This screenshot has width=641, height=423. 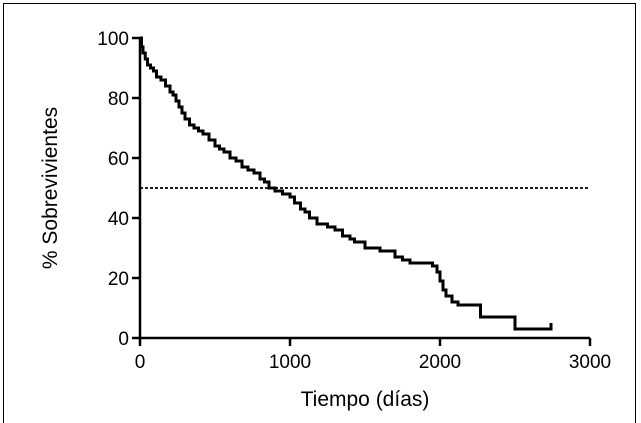 What do you see at coordinates (123, 339) in the screenshot?
I see `y-tick-label: 0` at bounding box center [123, 339].